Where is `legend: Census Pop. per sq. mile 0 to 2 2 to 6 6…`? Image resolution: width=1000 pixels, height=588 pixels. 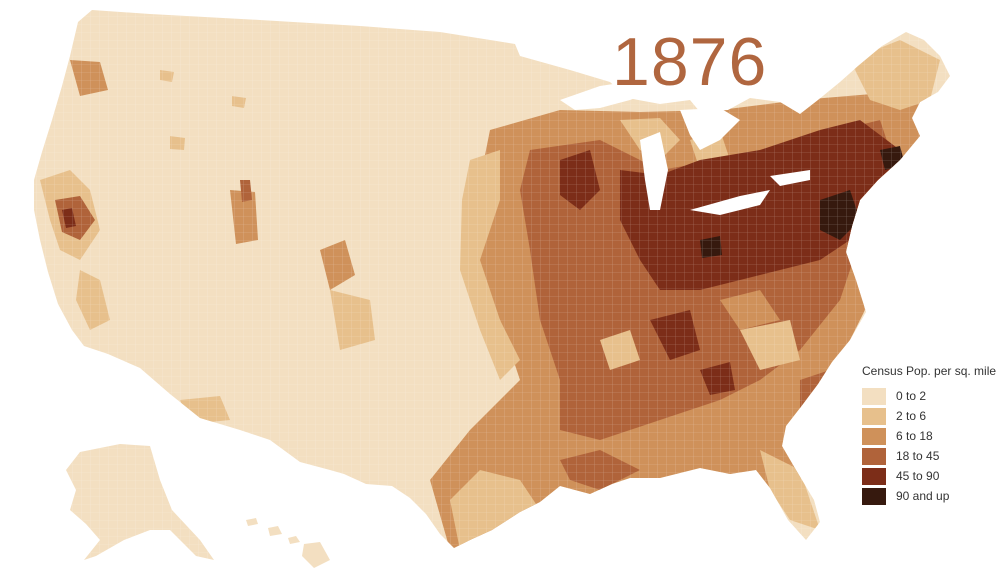
legend: Census Pop. per sq. mile 0 to 2 2 to 6 6… is located at coordinates (929, 435).